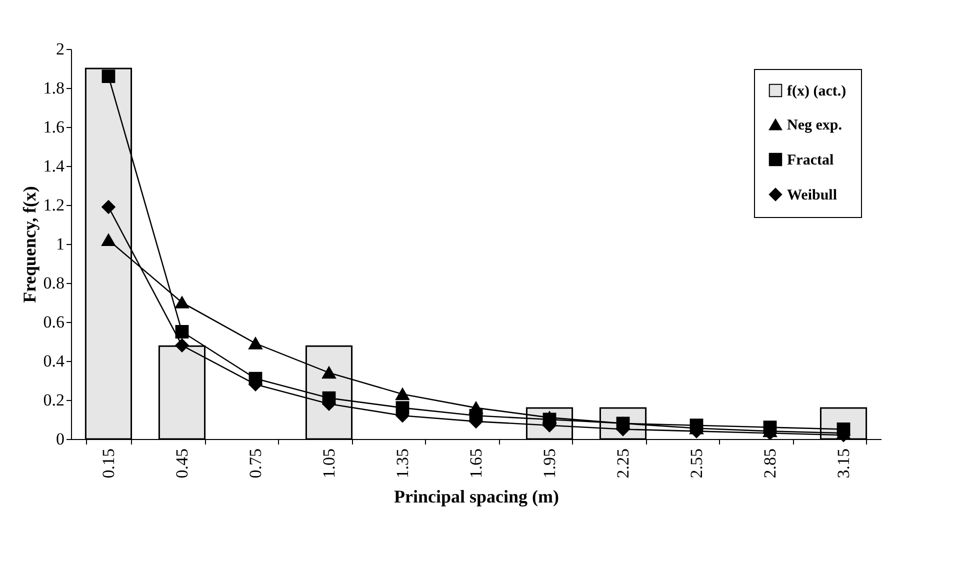  What do you see at coordinates (550, 463) in the screenshot?
I see `x-tick-label: 1.95` at bounding box center [550, 463].